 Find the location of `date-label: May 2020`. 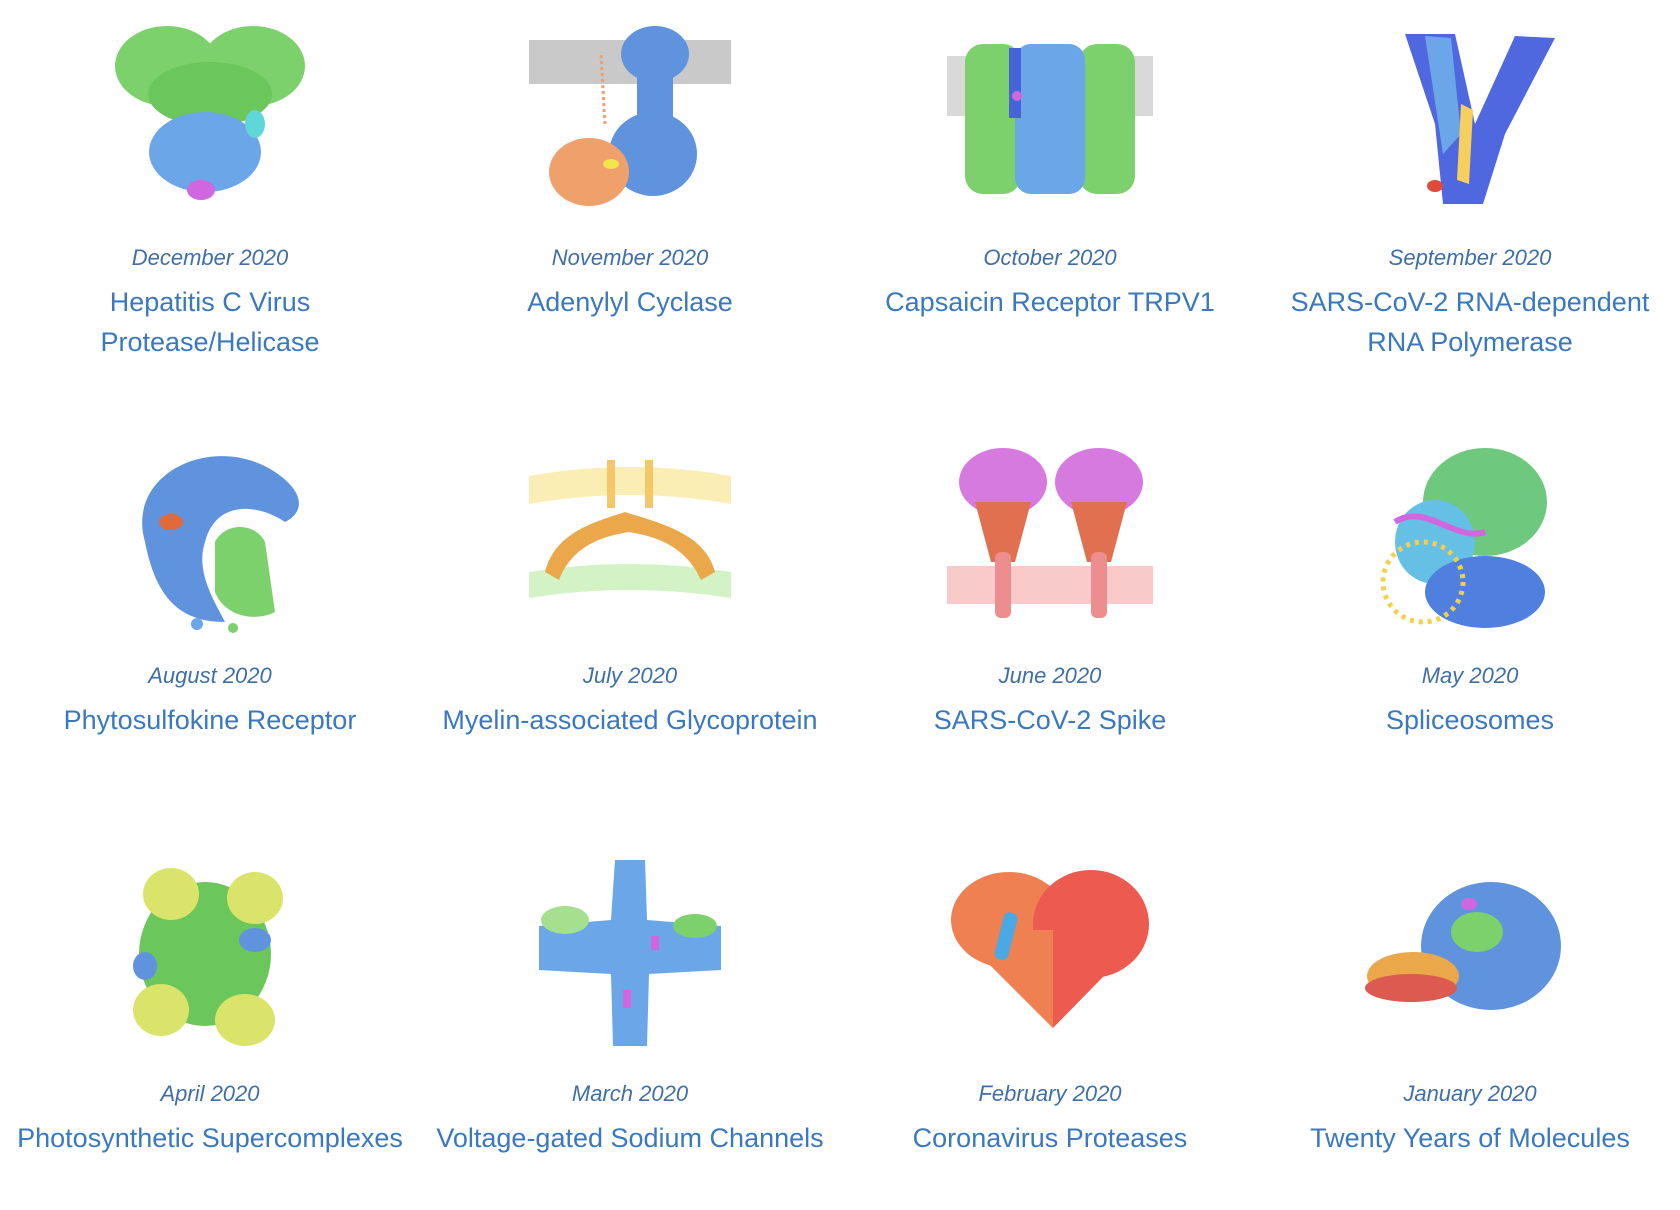

date-label: May 2020 is located at coordinates (1470, 675).